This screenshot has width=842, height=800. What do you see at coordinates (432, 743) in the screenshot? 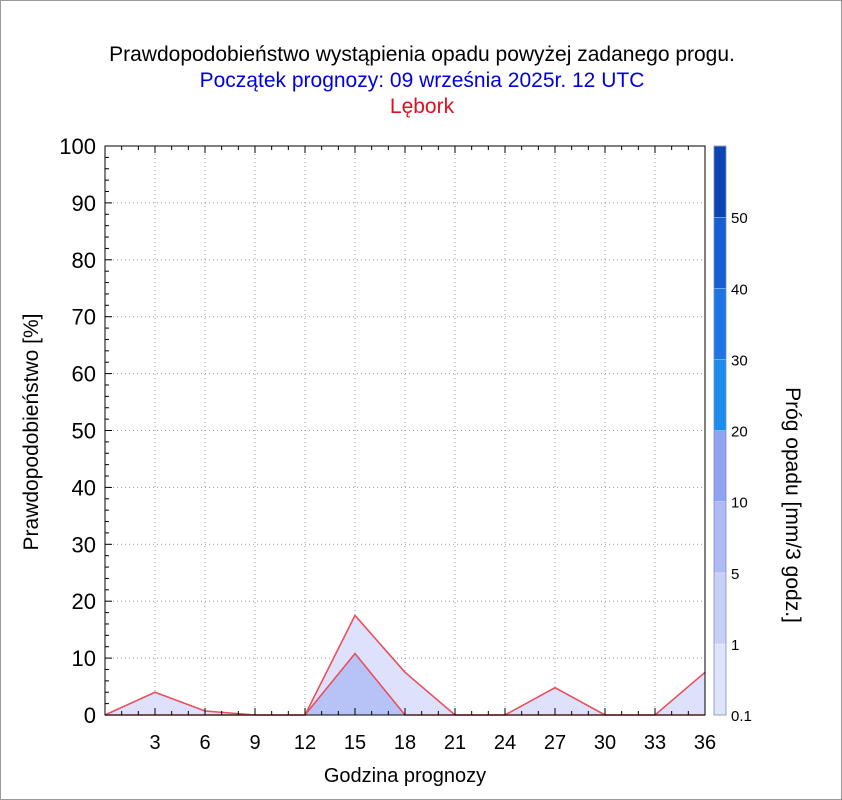
I see `x-tick-labels: 3 6 9 12 15 18 21 24 27 30 33 36` at bounding box center [432, 743].